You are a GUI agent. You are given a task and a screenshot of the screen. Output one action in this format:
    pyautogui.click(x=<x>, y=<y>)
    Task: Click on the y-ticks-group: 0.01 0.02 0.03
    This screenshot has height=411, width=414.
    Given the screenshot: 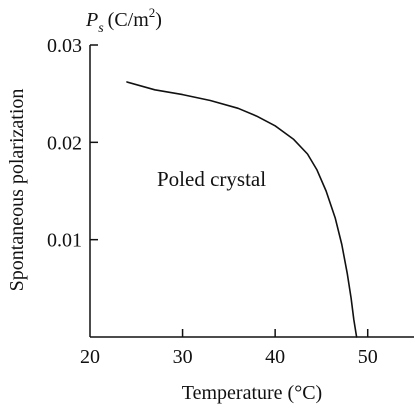 What is the action you would take?
    pyautogui.click(x=72, y=143)
    